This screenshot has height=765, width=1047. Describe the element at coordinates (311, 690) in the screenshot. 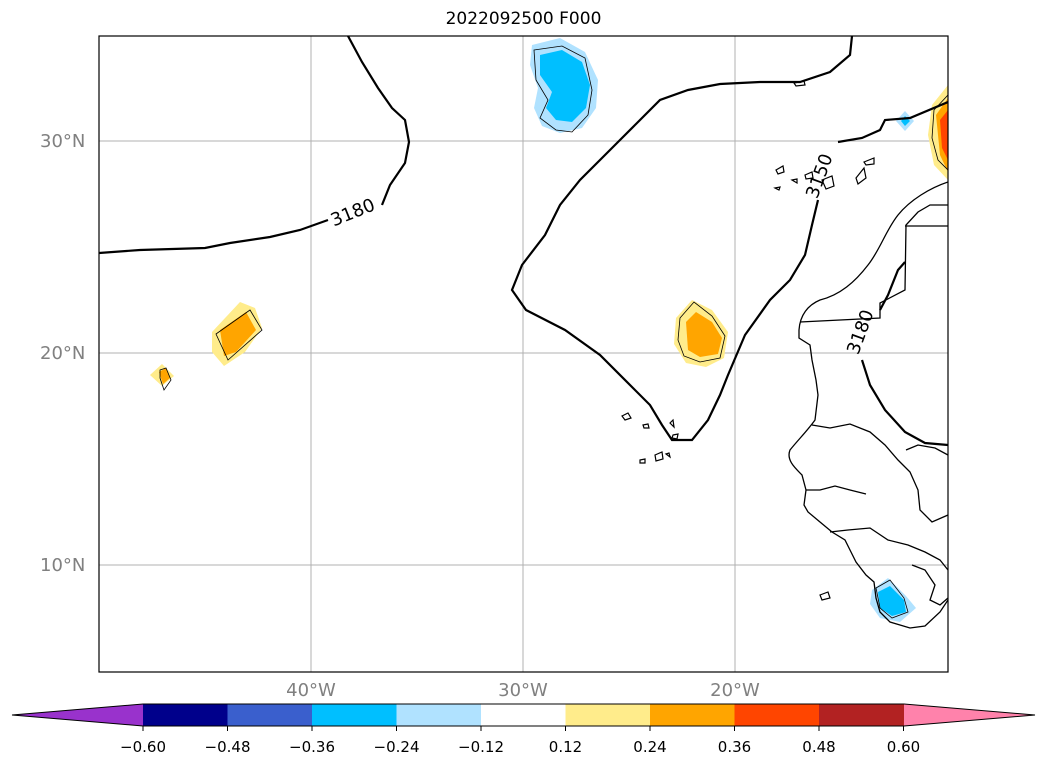

I see `lon-label-40w: 40°W` at that location.